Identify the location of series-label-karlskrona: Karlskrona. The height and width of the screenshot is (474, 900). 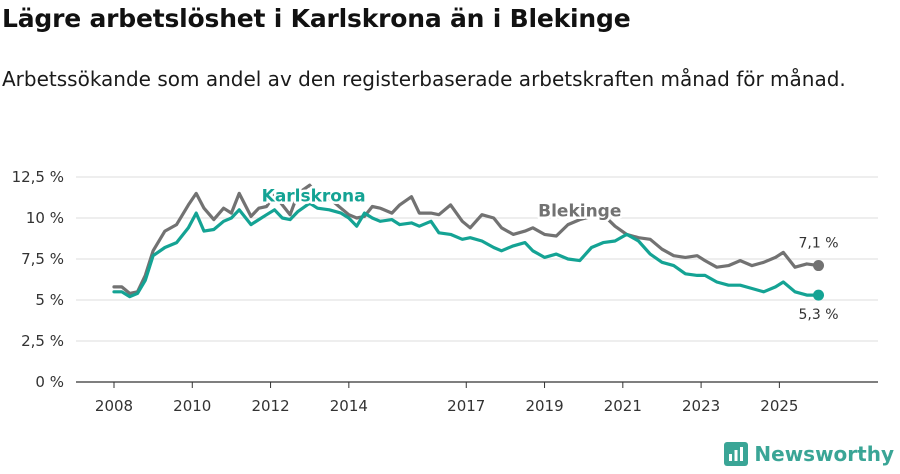
(314, 197).